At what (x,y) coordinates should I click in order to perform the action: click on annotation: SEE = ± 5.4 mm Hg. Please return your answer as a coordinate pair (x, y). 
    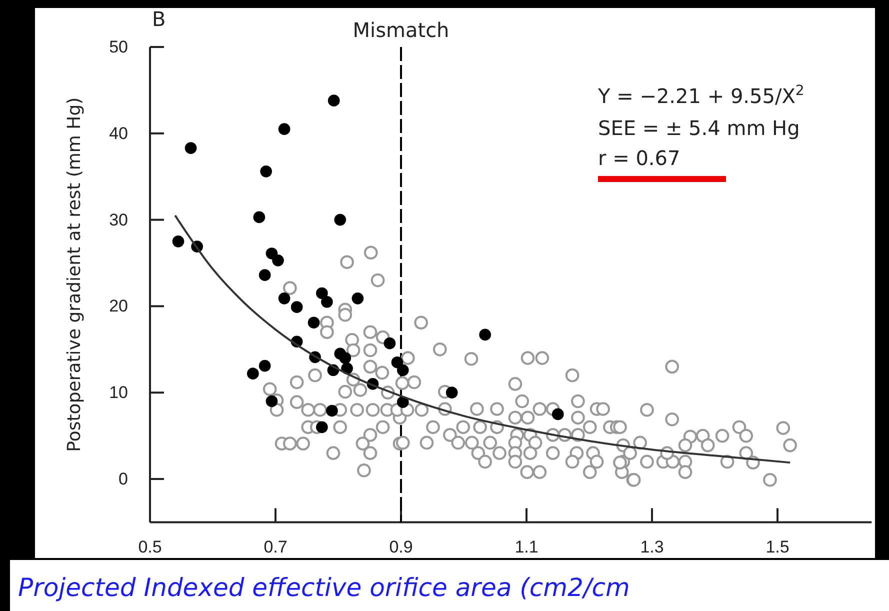
    Looking at the image, I should click on (699, 128).